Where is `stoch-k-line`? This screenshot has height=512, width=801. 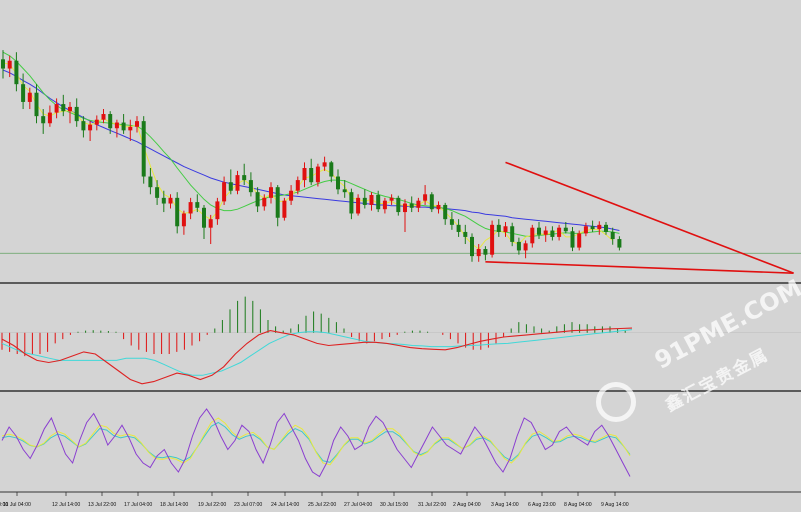
stoch-k-line is located at coordinates (316, 443).